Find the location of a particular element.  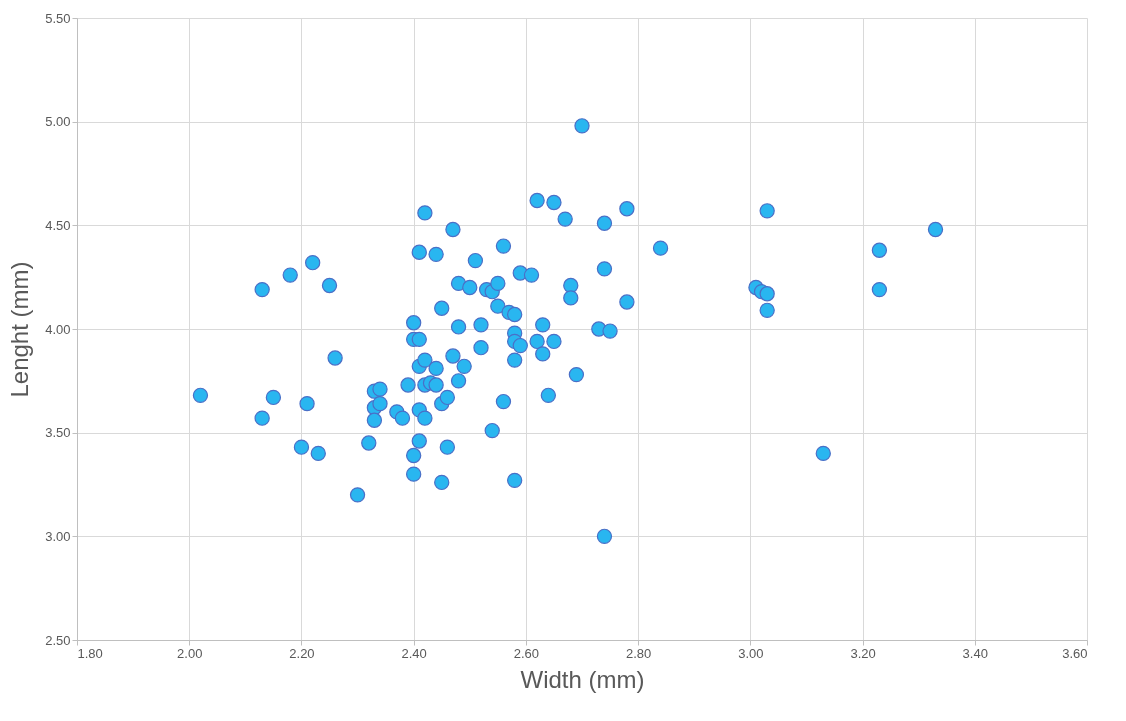

x-tick-label: 2.60 is located at coordinates (526, 653).